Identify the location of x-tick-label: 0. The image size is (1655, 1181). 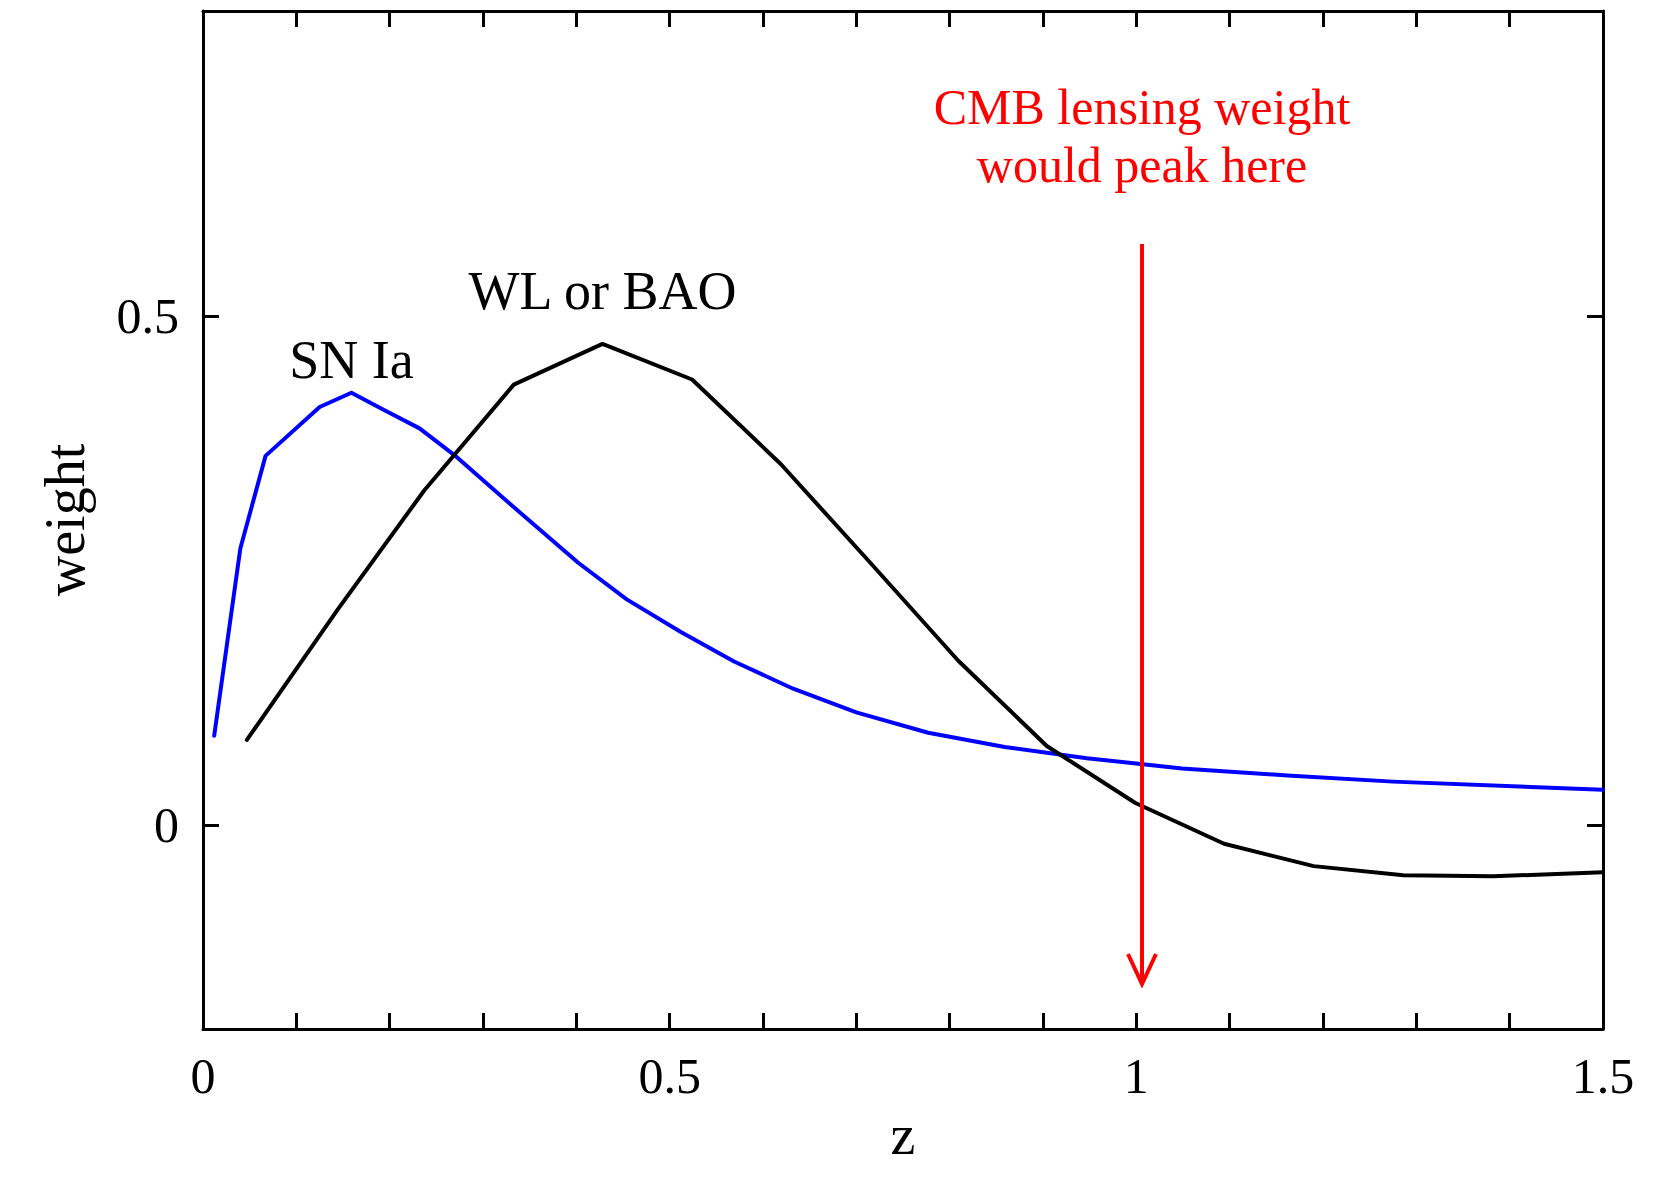
(203, 1076).